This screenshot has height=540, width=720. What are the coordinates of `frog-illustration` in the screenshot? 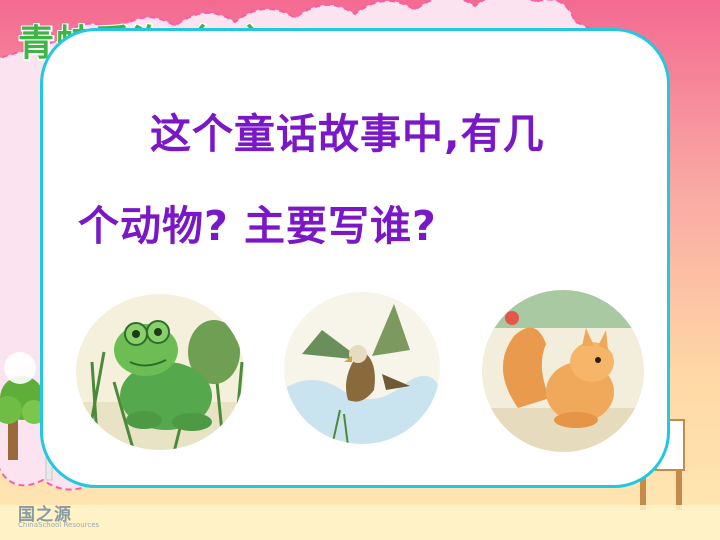 It's located at (160, 372).